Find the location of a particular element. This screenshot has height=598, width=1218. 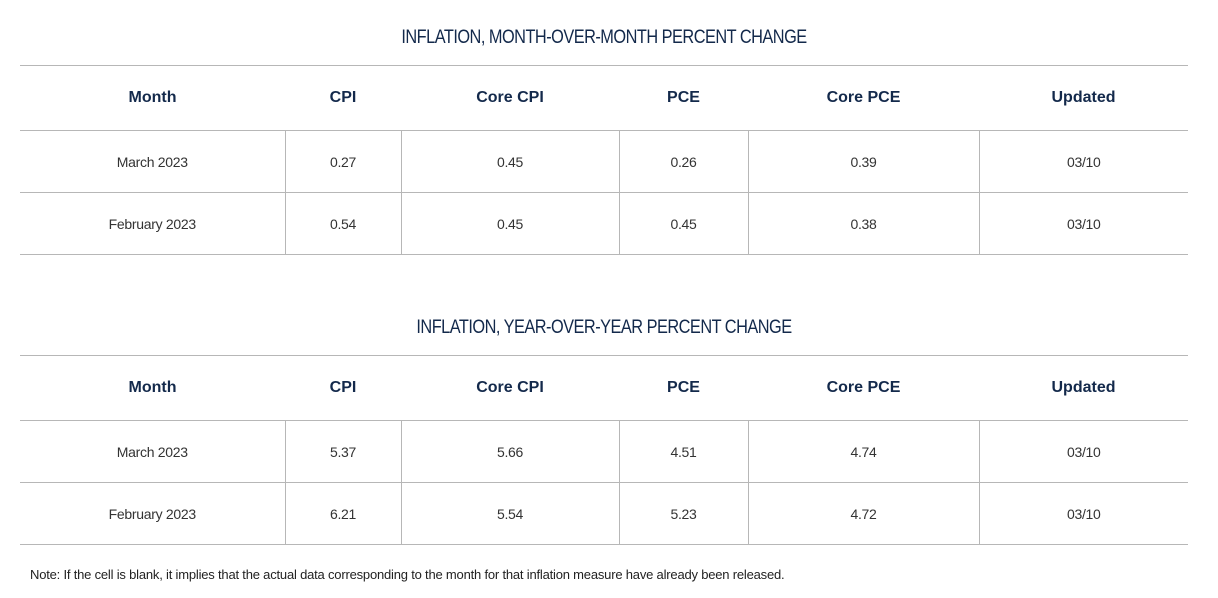

cell-core-pce: 0.39 is located at coordinates (863, 161).